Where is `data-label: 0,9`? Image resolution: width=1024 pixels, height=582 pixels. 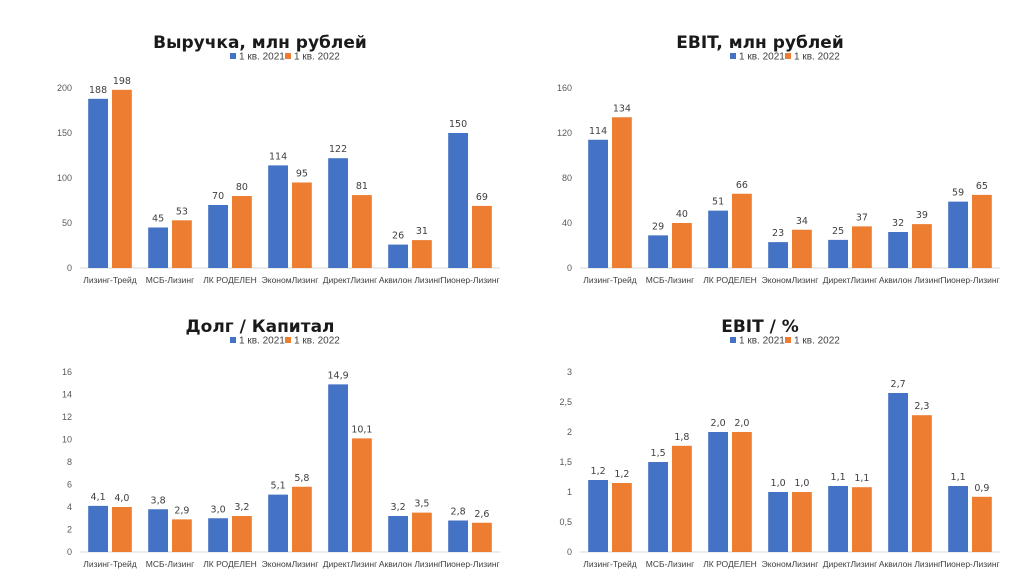 data-label: 0,9 is located at coordinates (981, 488).